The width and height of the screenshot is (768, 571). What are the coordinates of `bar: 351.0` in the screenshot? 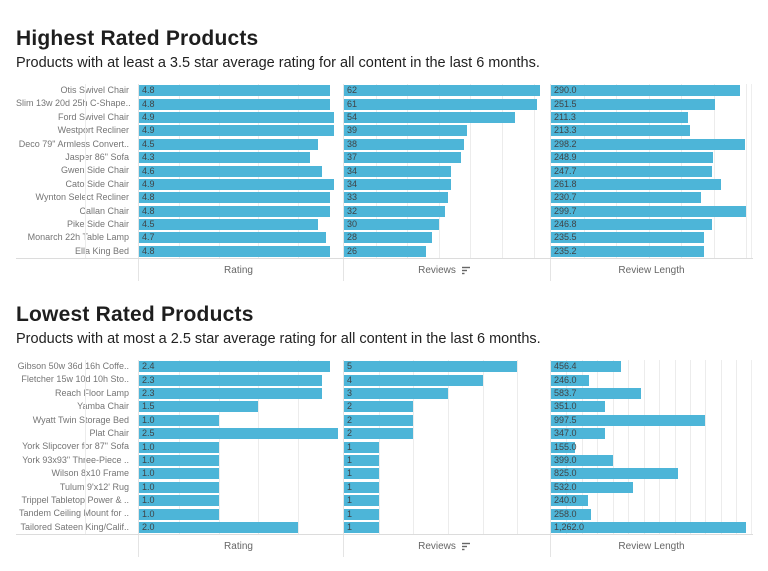 It's located at (578, 407).